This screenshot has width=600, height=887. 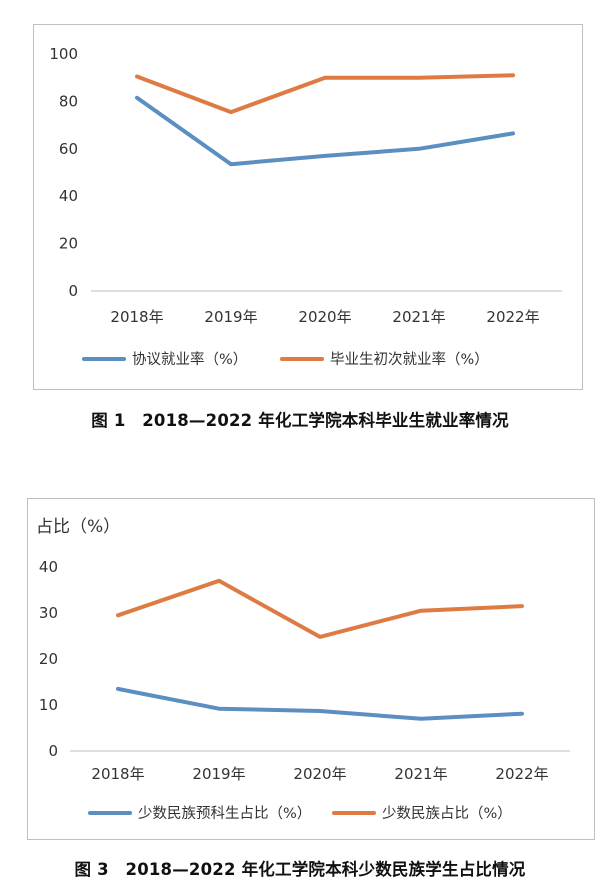 What do you see at coordinates (68, 149) in the screenshot?
I see `y-tick-label: 60` at bounding box center [68, 149].